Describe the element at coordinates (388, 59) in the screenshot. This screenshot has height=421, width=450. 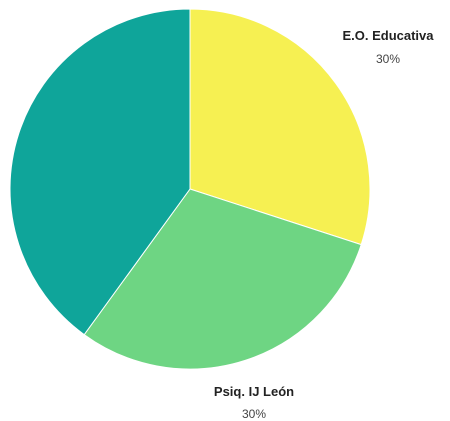
I see `slice-percent-eo-educativa: 30%` at that location.